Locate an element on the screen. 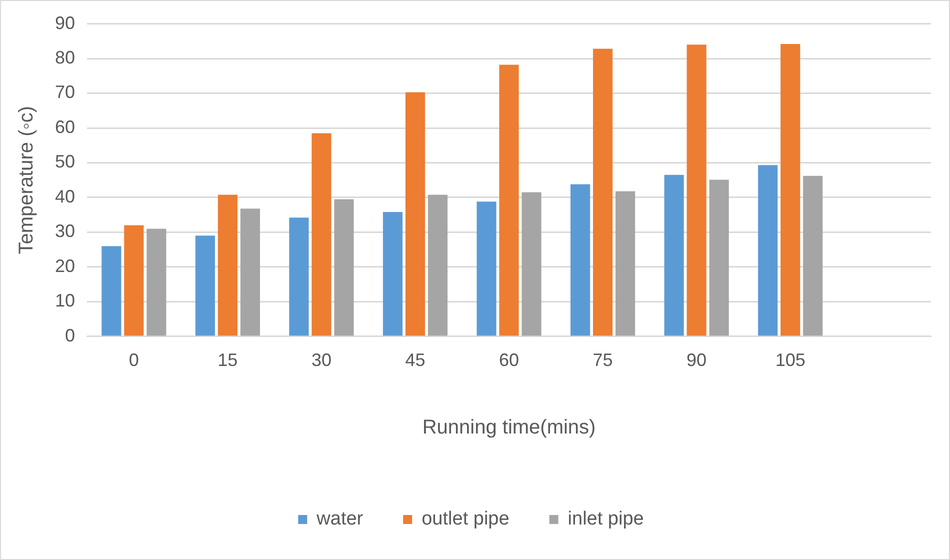 This screenshot has height=560, width=950. x-tick-label: 30 is located at coordinates (321, 360).